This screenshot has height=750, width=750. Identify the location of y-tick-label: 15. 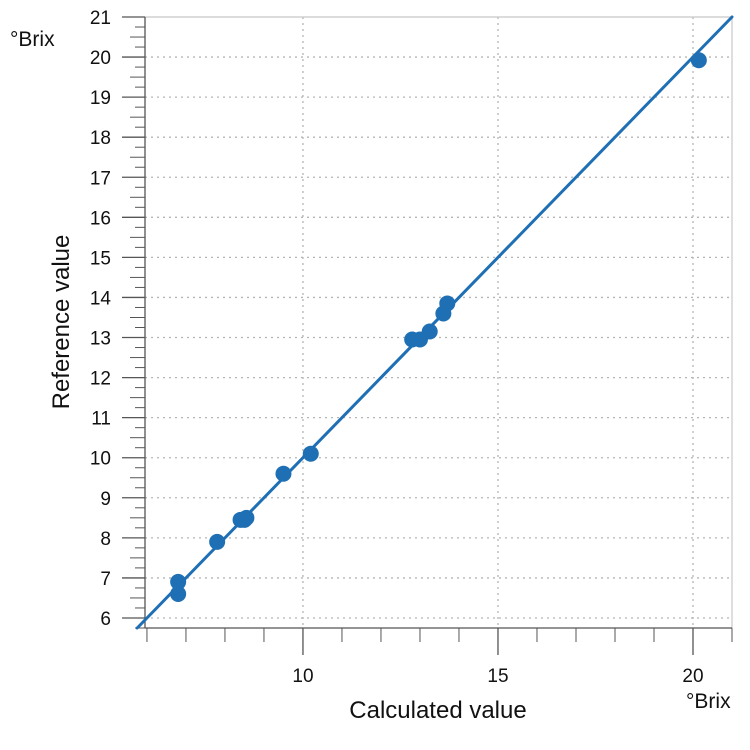
(100, 258).